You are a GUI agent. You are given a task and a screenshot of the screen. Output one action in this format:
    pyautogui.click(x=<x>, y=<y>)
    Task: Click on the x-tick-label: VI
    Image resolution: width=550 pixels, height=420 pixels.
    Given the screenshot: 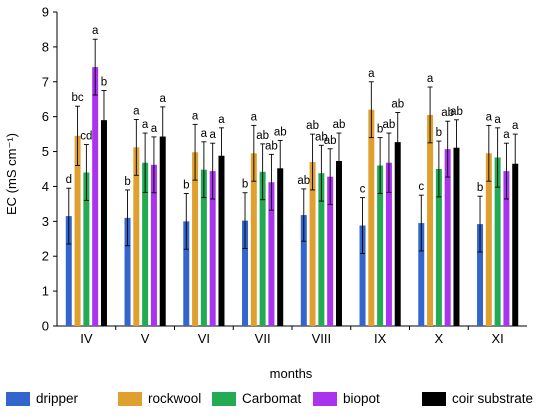 What is the action you would take?
    pyautogui.click(x=204, y=338)
    